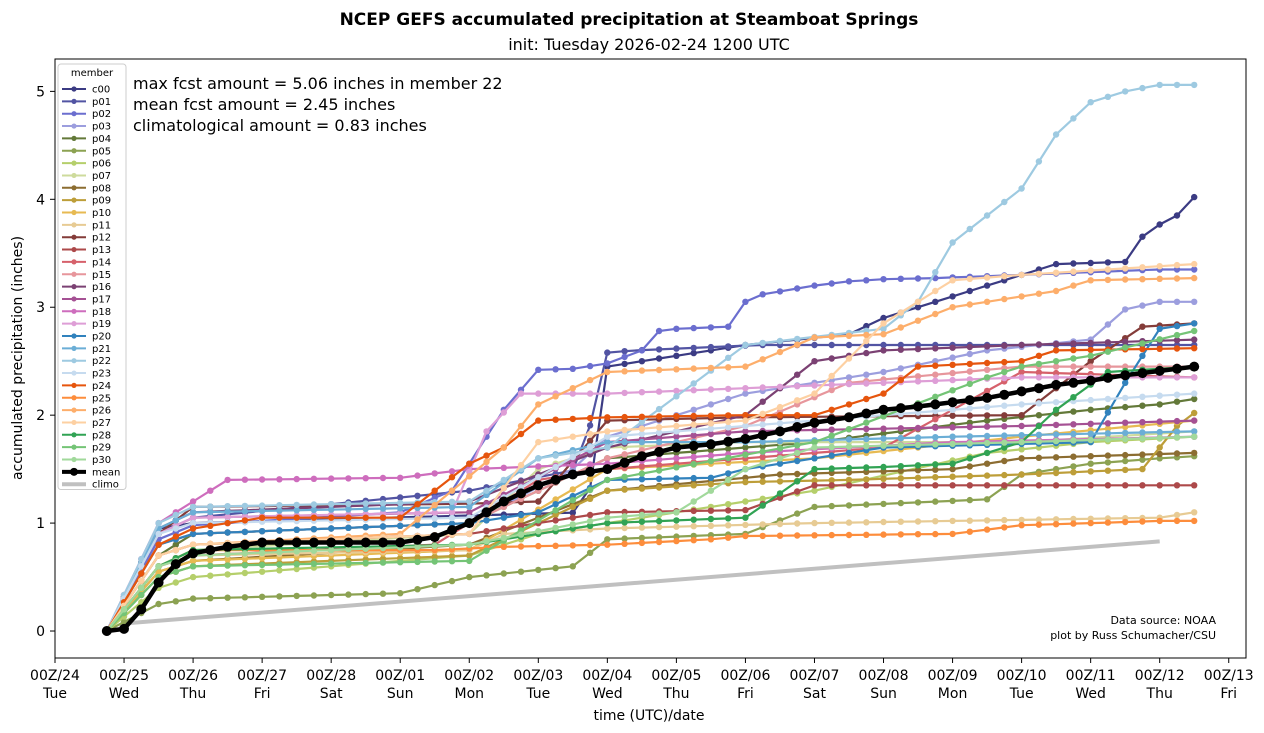 This screenshot has height=733, width=1264. What do you see at coordinates (1163, 620) in the screenshot?
I see `data-source-text: Data source: NOAA` at bounding box center [1163, 620].